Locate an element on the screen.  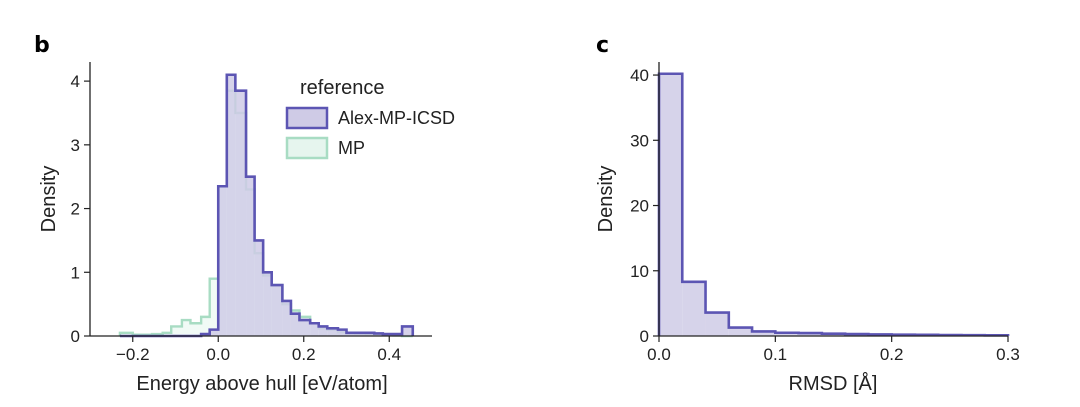
rmsd-x-axis-label: RMSD [Å] is located at coordinates (833, 383).